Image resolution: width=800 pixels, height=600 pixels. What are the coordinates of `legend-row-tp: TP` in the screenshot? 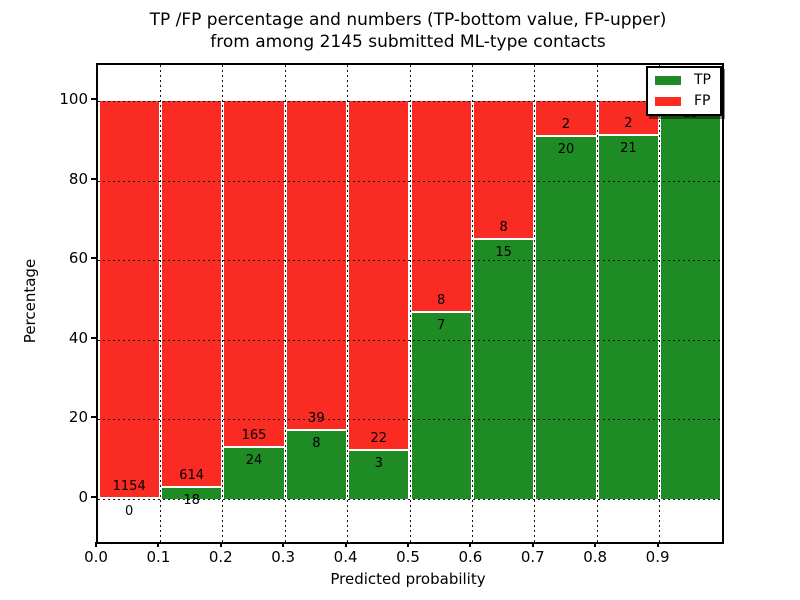 It's located at (683, 80).